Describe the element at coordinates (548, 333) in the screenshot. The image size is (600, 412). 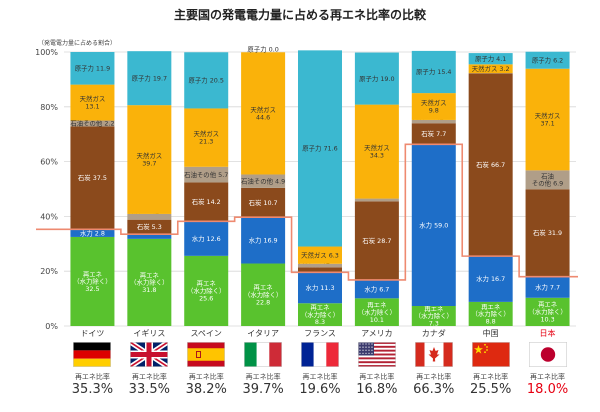
I see `x-tick-label: 日本` at that location.